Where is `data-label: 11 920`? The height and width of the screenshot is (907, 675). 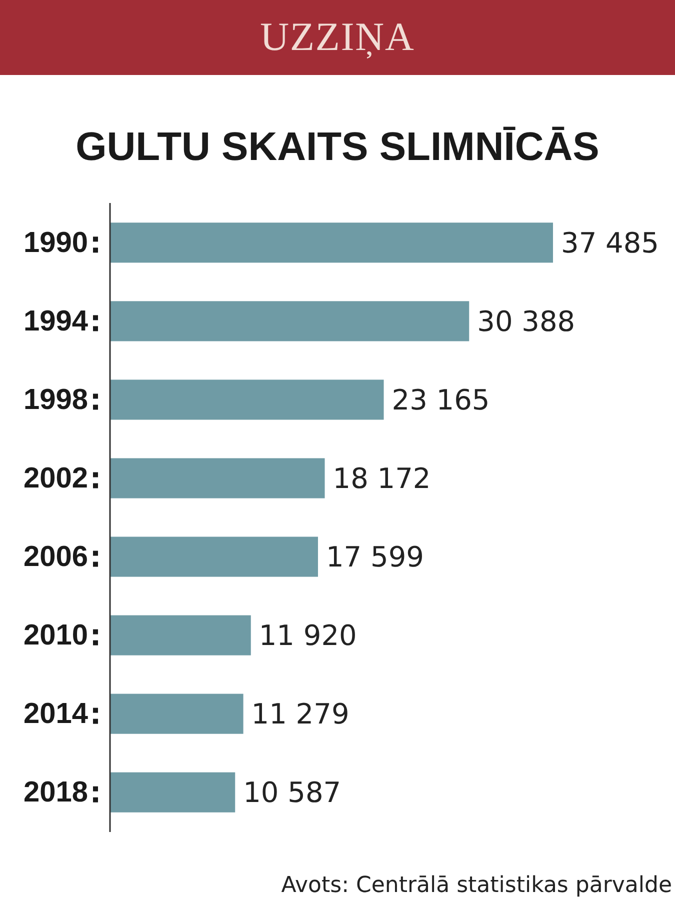 data-label: 11 920 is located at coordinates (307, 635).